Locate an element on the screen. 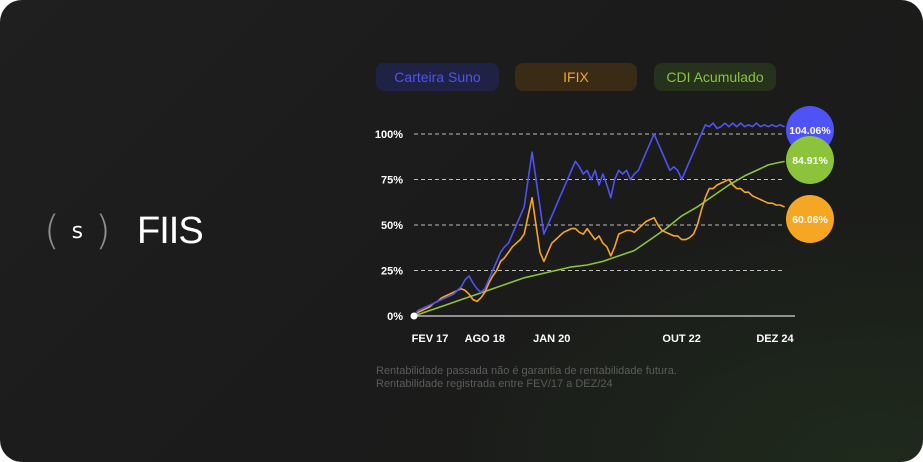  origin-point is located at coordinates (414, 316).